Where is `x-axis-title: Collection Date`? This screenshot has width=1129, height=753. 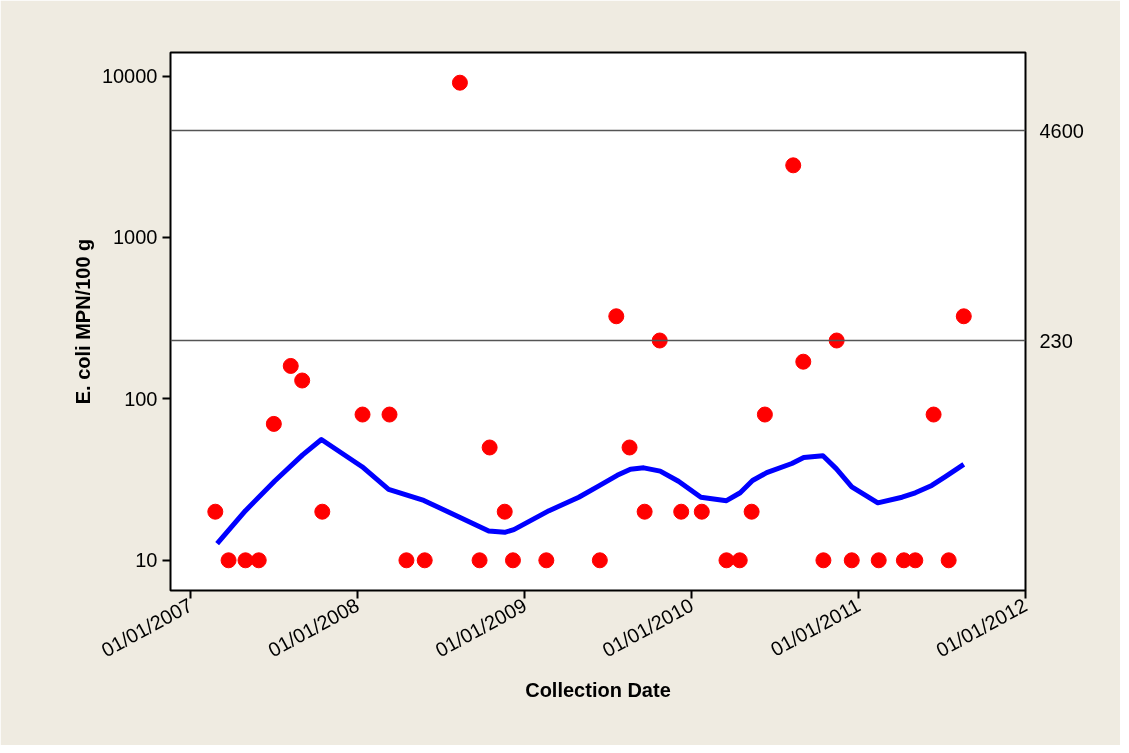 x-axis-title: Collection Date is located at coordinates (598, 689).